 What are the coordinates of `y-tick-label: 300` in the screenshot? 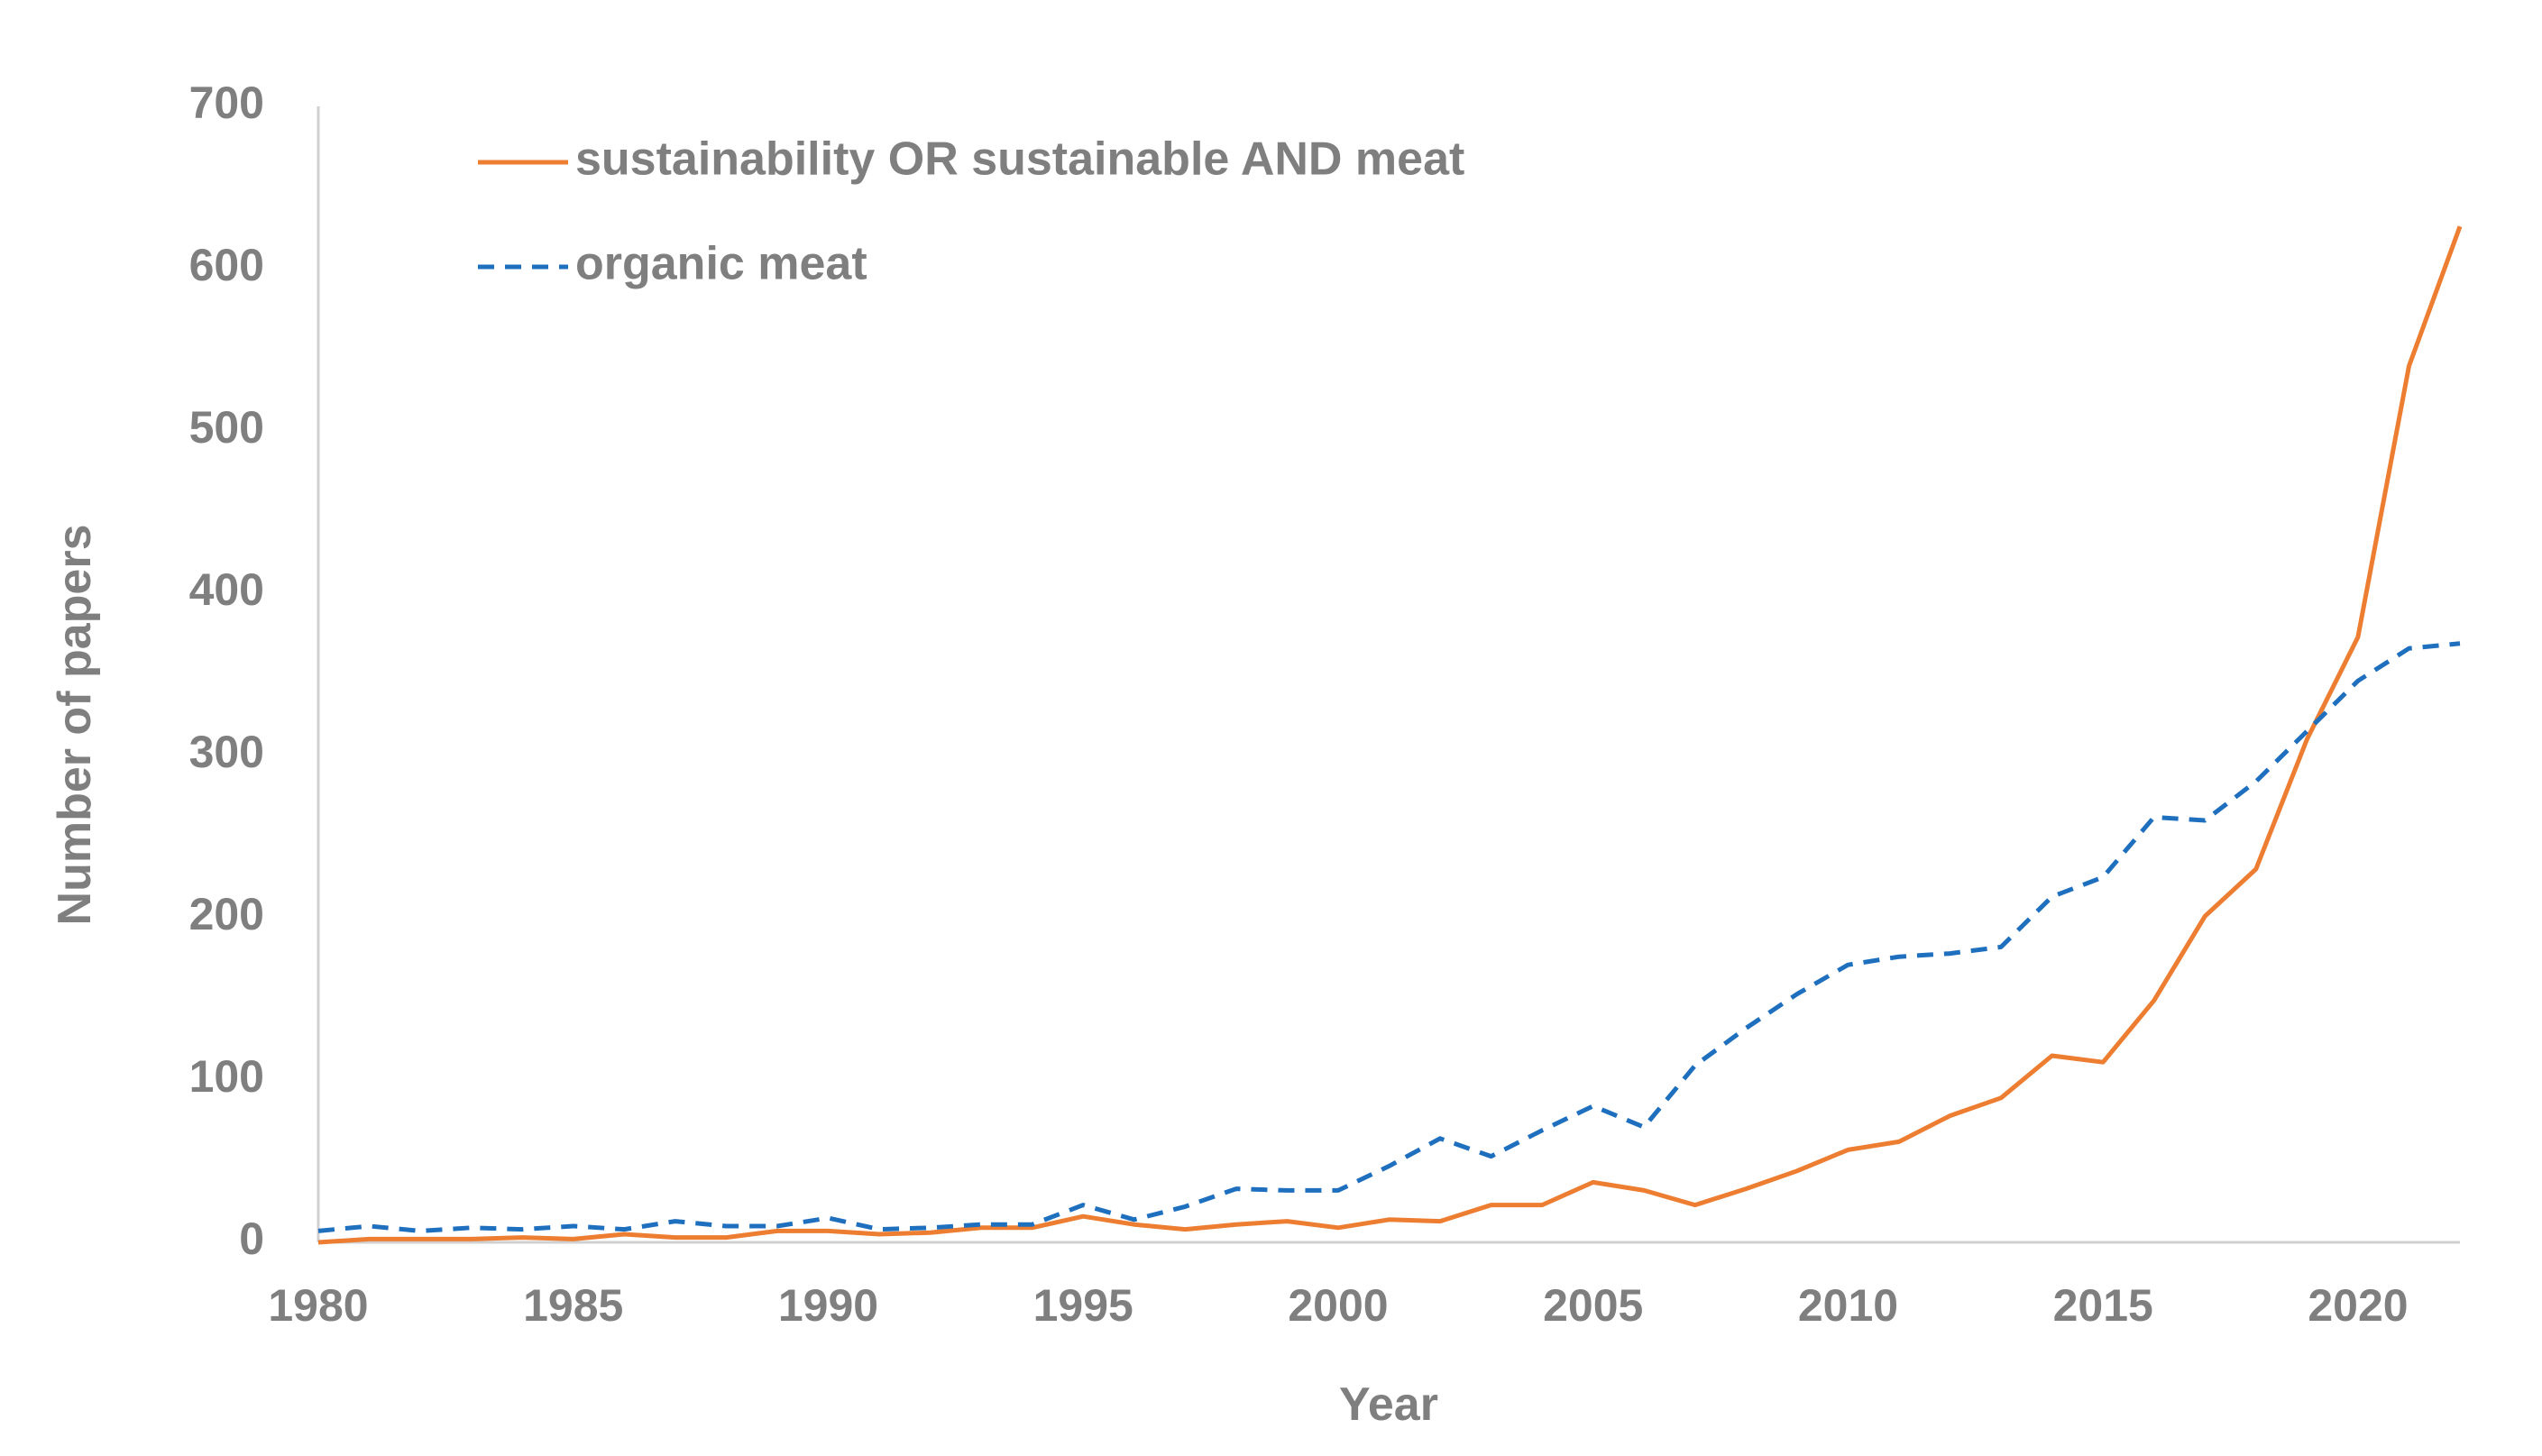 It's located at (226, 752).